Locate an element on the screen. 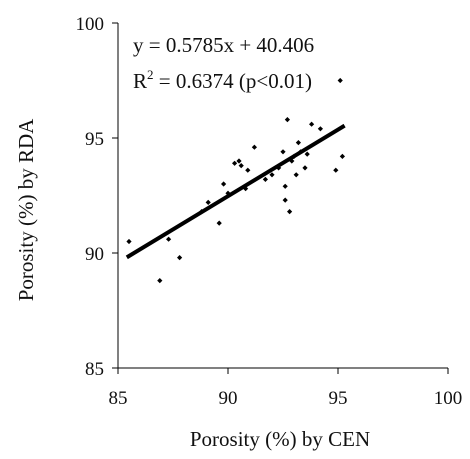 This screenshot has height=459, width=470. regression-equation: y = 0.5785x + 40.406 is located at coordinates (223, 45).